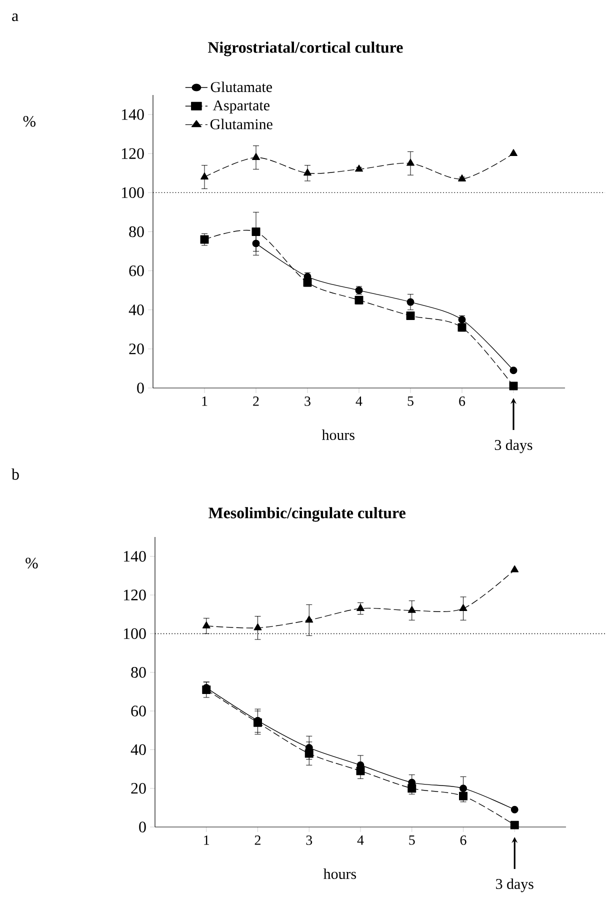 The width and height of the screenshot is (606, 905). I want to click on chart-title: Nigrostriatal/cortical culture, so click(305, 49).